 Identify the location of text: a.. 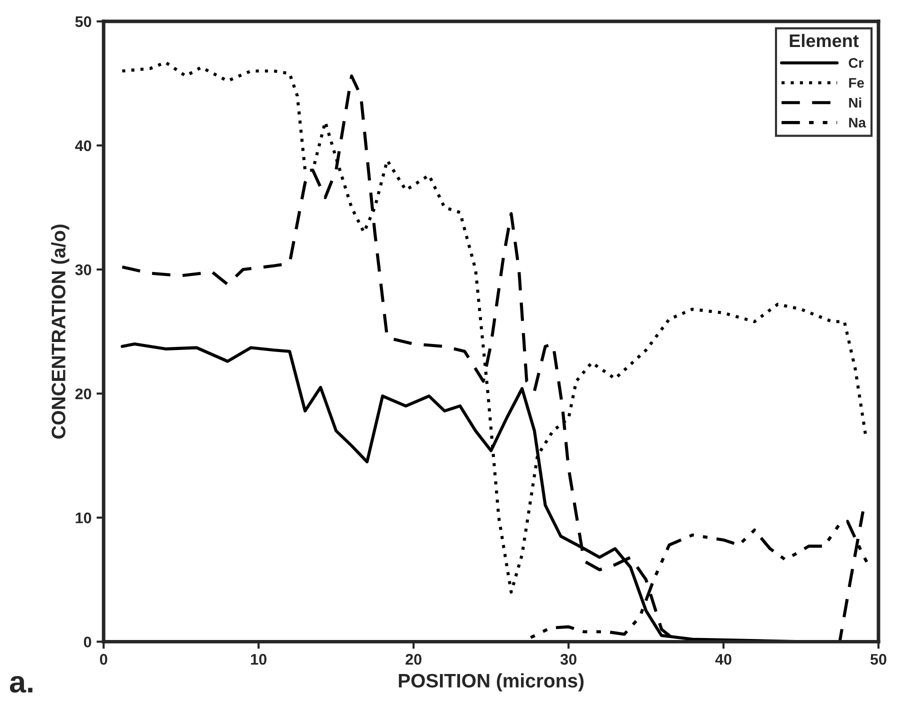
(21, 684).